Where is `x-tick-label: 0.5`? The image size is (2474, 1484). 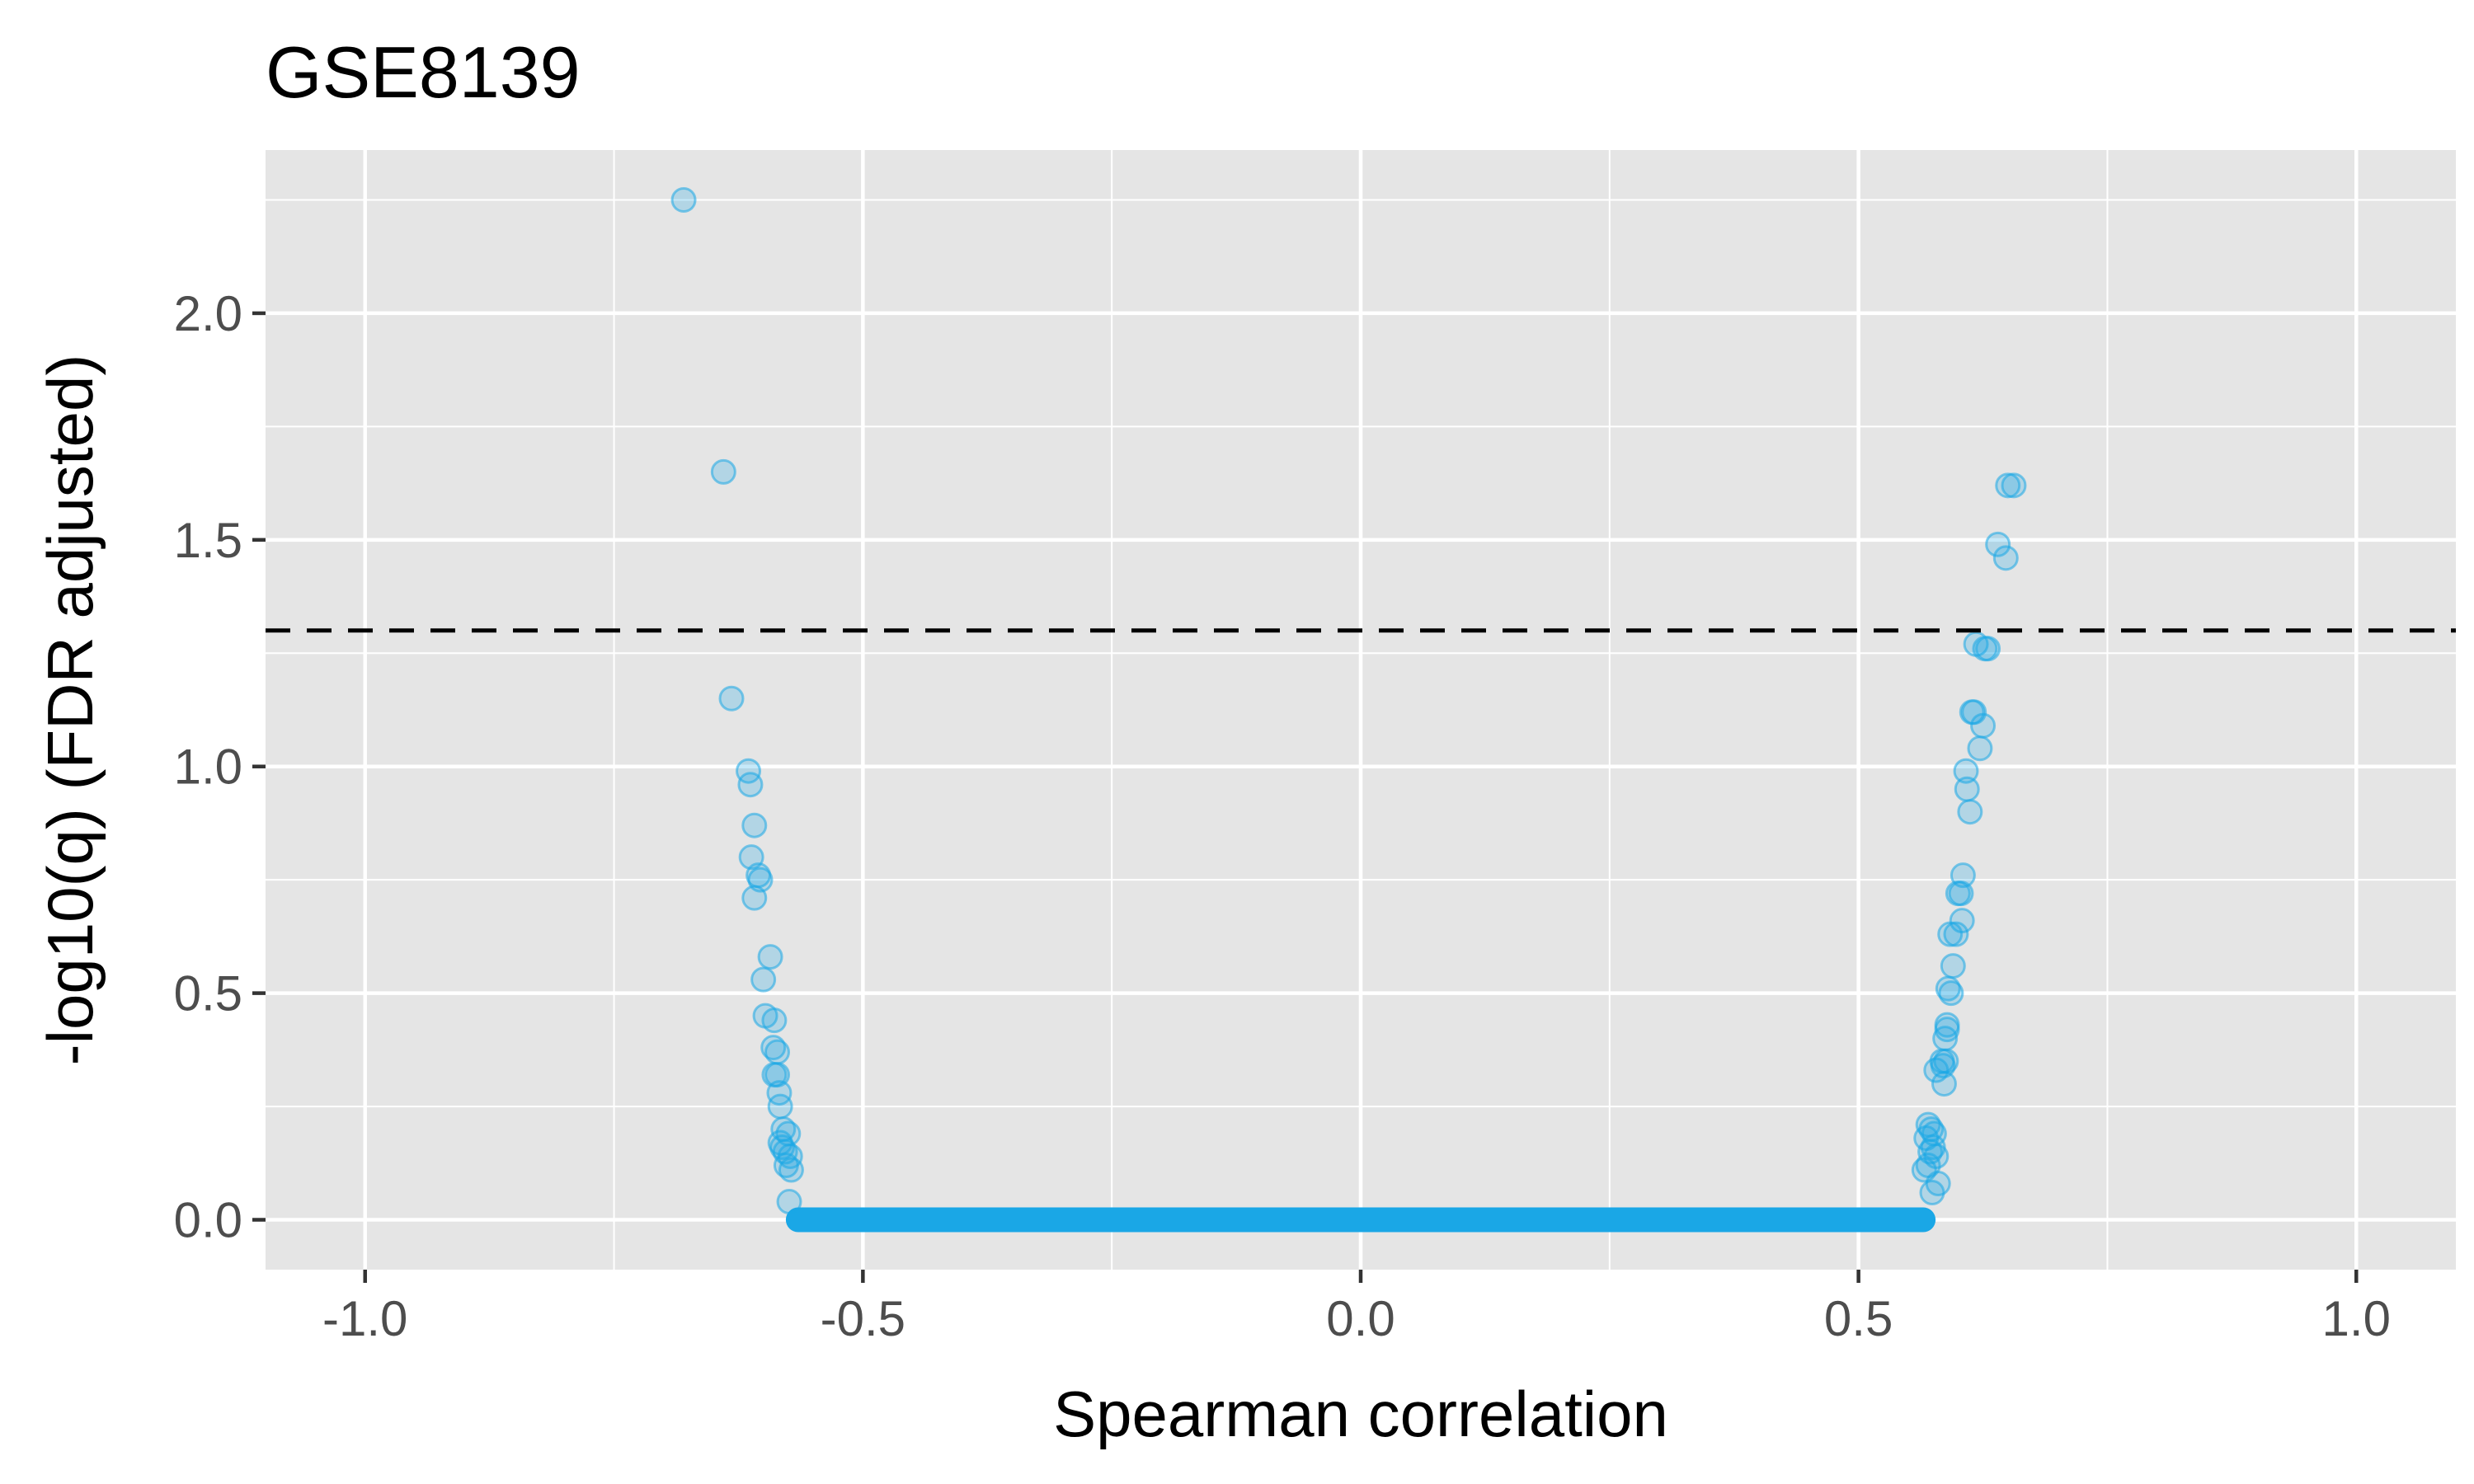 x-tick-label: 0.5 is located at coordinates (1858, 1318).